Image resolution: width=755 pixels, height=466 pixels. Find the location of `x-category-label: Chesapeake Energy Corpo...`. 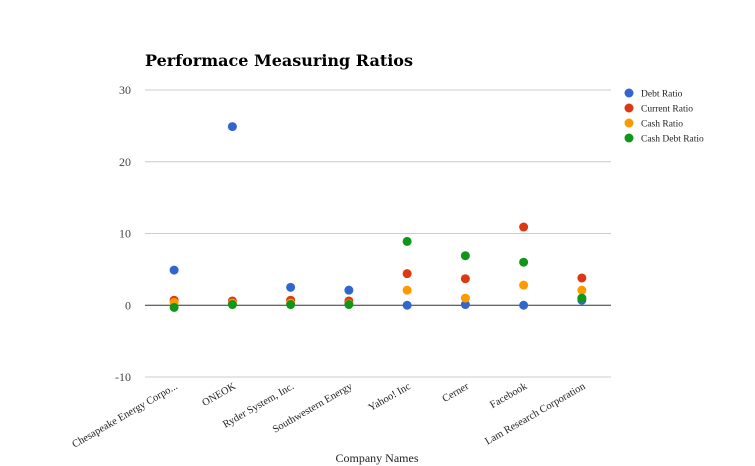

x-category-label: Chesapeake Energy Corpo... is located at coordinates (124, 415).